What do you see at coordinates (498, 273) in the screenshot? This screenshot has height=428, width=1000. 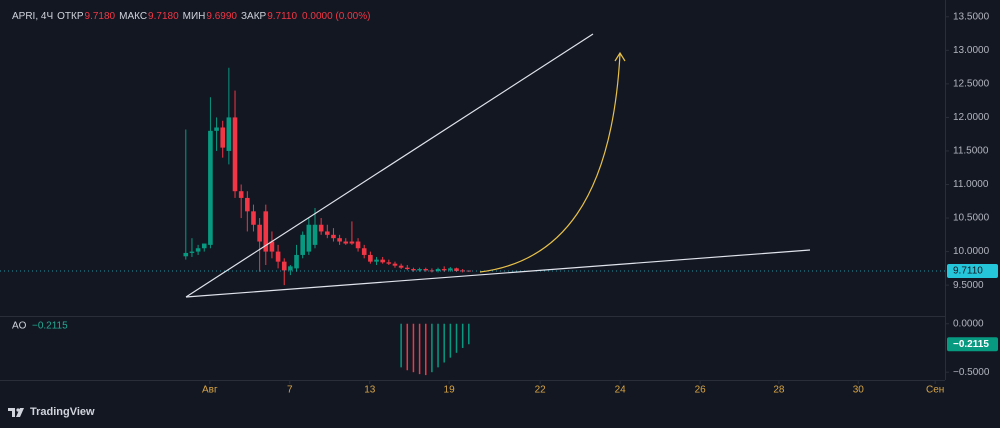 I see `trend-line` at bounding box center [498, 273].